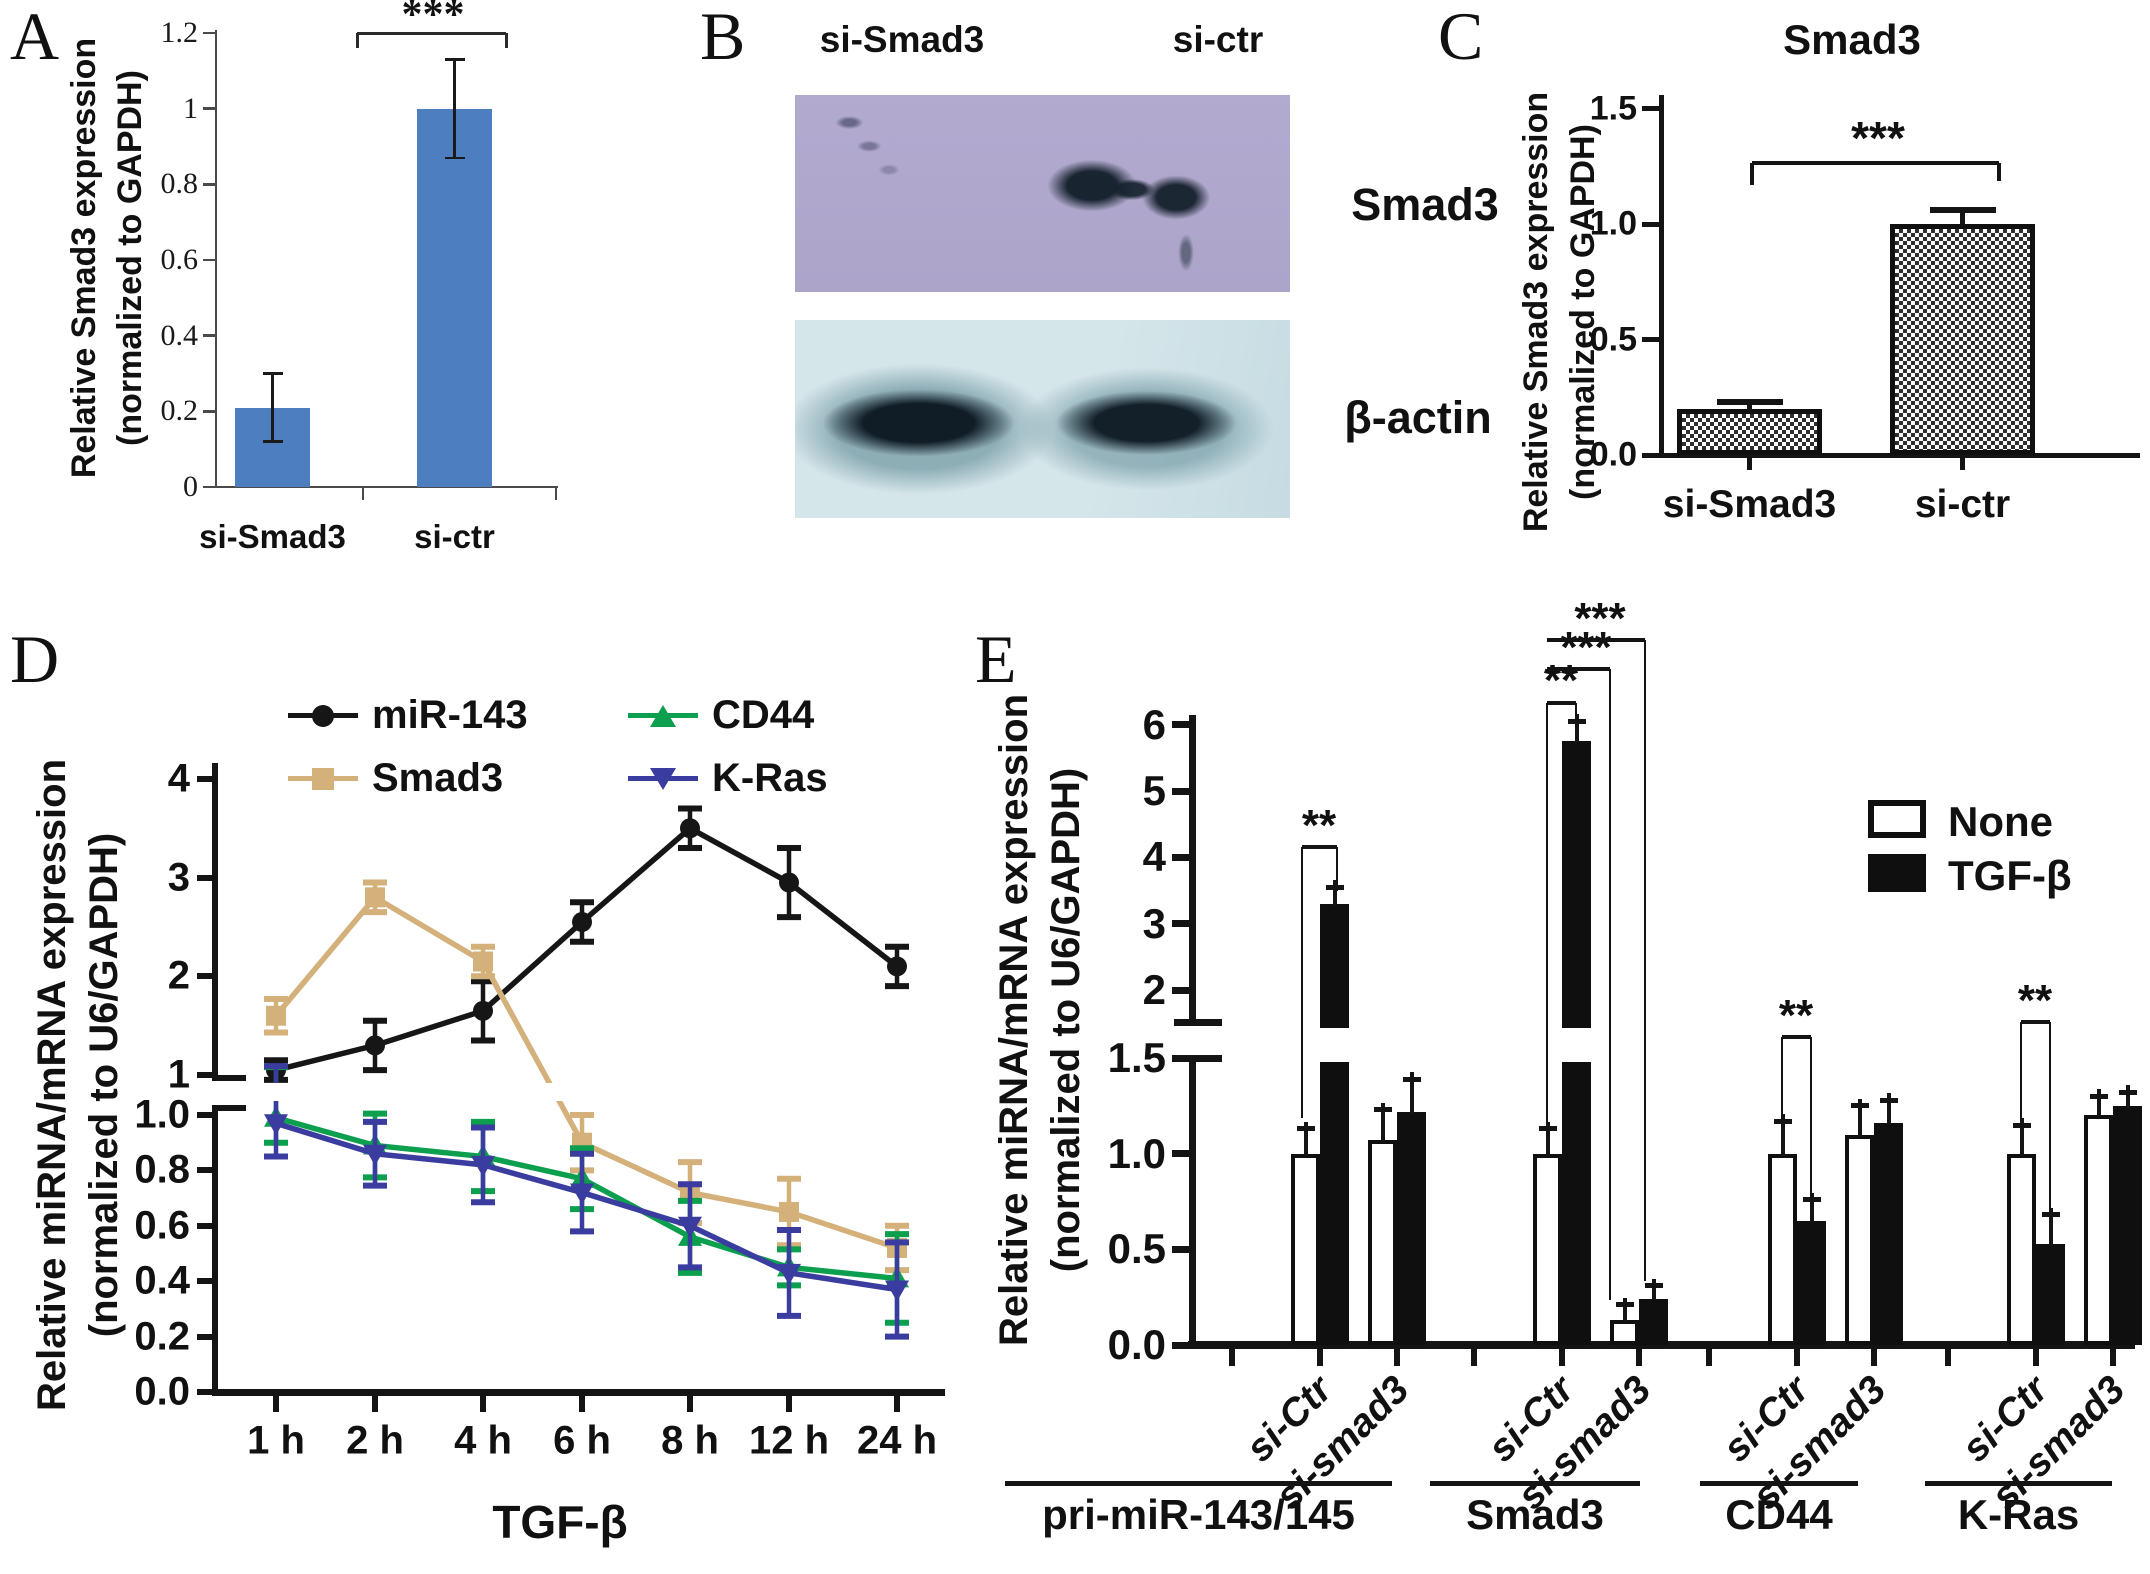 The height and width of the screenshot is (1574, 2150). I want to click on panel-d-xtick-label: 6 h, so click(582, 1440).